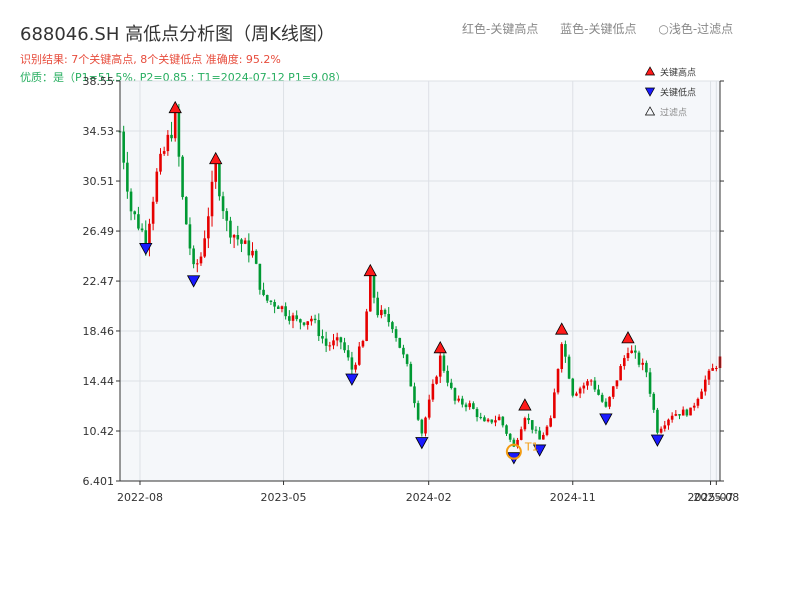 This screenshot has width=800, height=600. I want to click on y-tick-label: 18.46, so click(99, 331).